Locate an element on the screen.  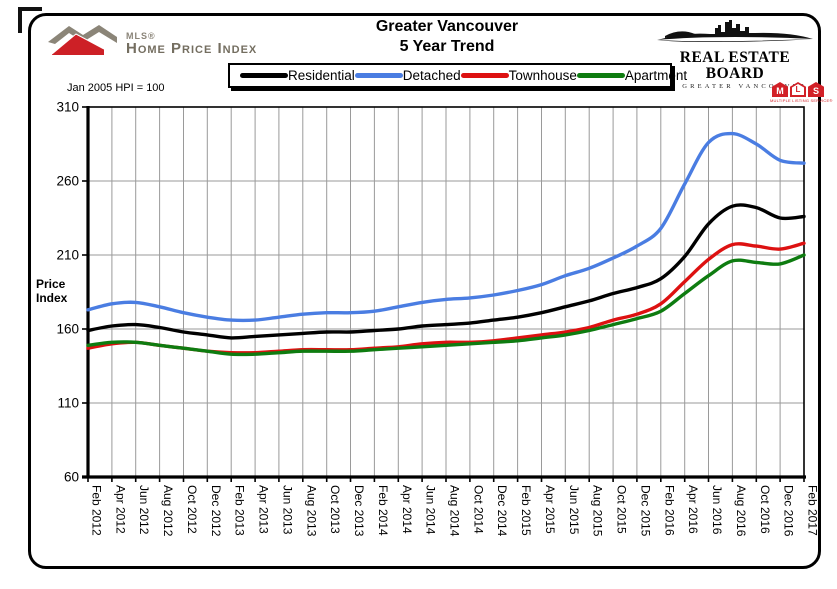
skyline-icon is located at coordinates (735, 31).